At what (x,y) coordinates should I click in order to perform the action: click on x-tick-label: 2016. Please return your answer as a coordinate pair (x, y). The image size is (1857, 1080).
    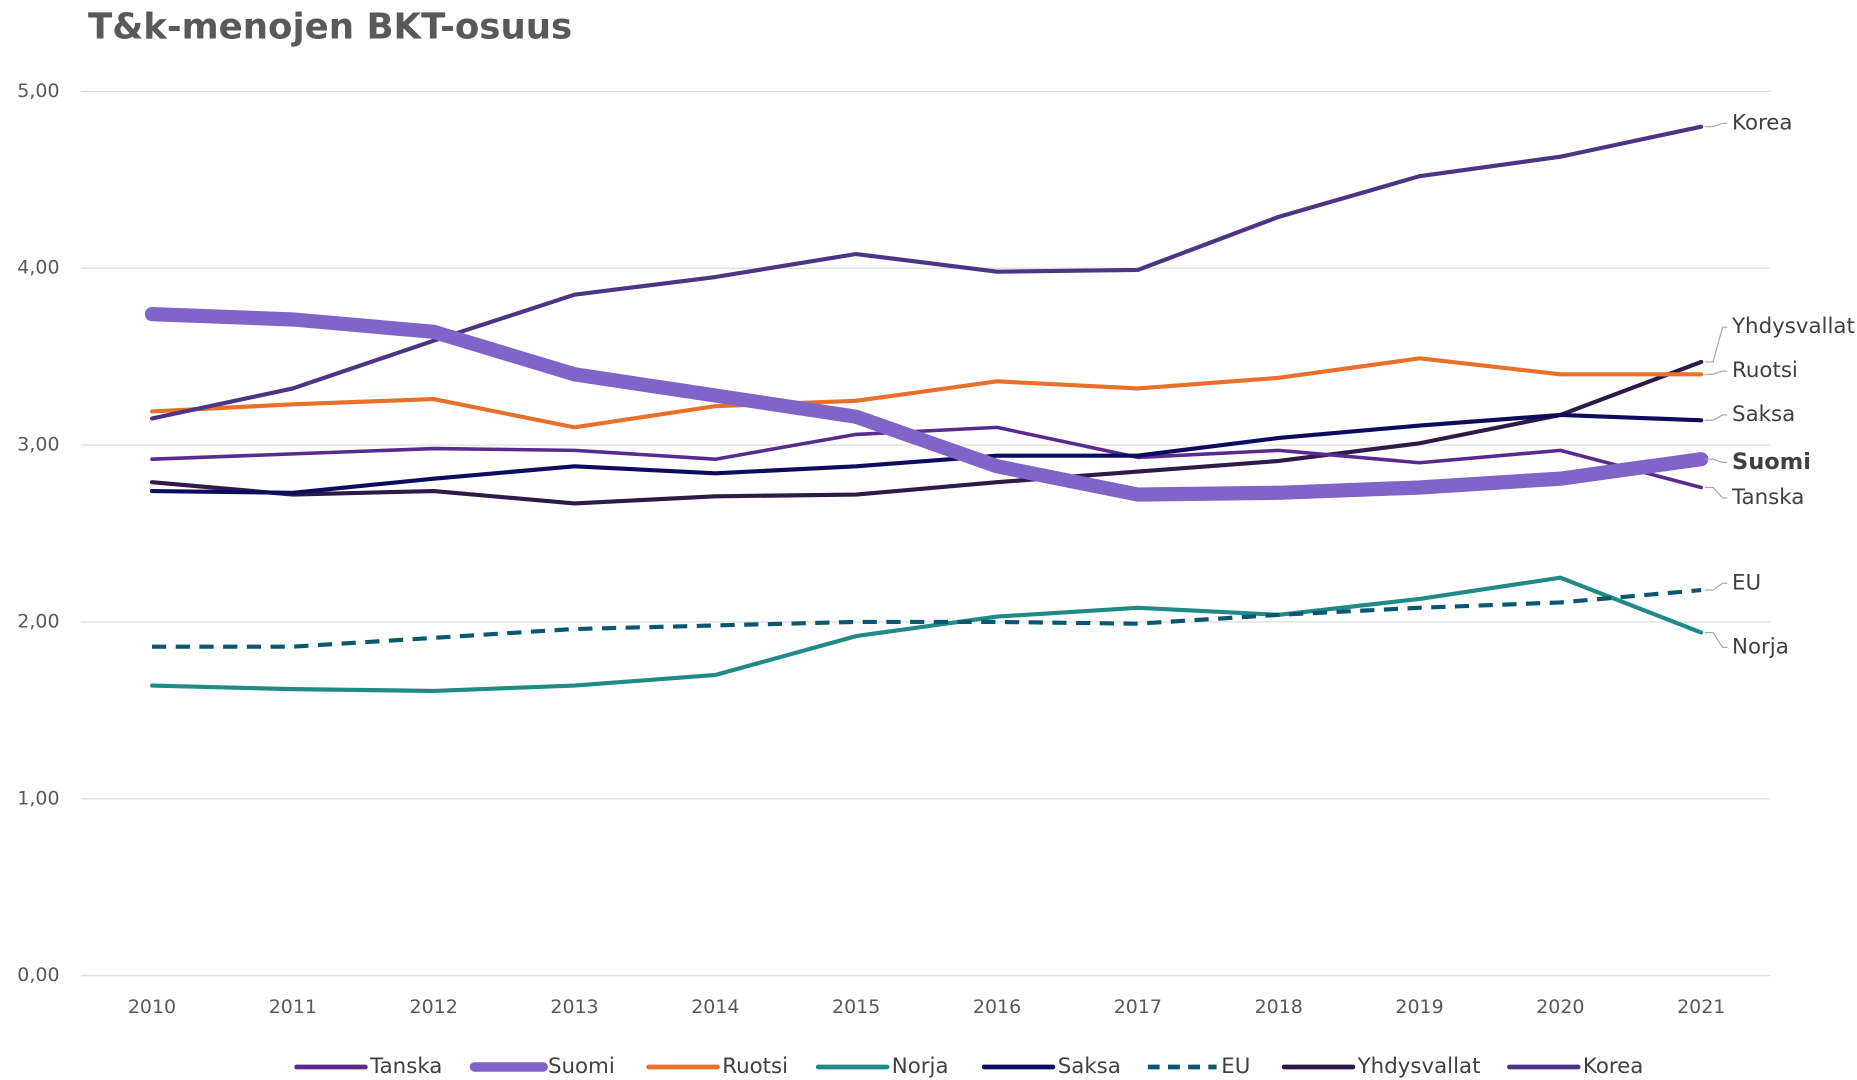
    Looking at the image, I should click on (997, 1007).